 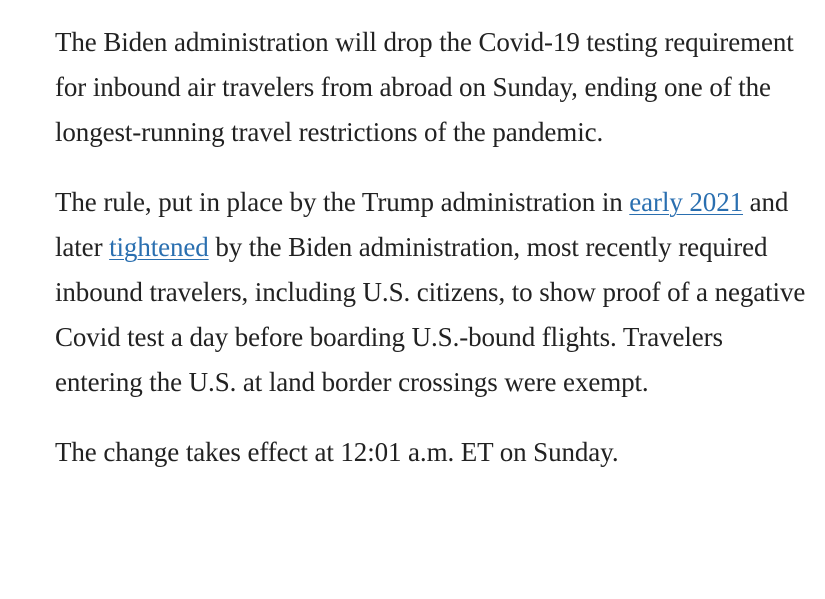 What do you see at coordinates (686, 202) in the screenshot?
I see `link-early-2021: early 2021` at bounding box center [686, 202].